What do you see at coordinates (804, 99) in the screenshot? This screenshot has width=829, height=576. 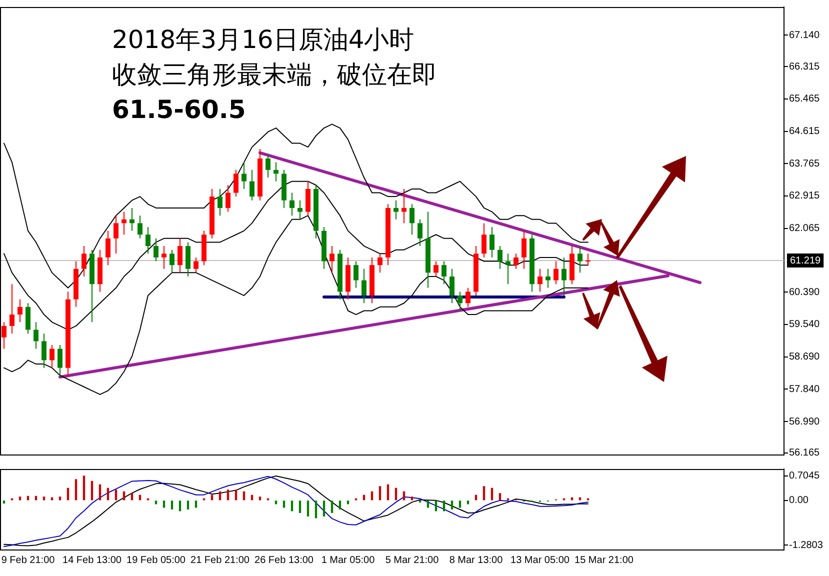 I see `y-tick-label: 65.465` at bounding box center [804, 99].